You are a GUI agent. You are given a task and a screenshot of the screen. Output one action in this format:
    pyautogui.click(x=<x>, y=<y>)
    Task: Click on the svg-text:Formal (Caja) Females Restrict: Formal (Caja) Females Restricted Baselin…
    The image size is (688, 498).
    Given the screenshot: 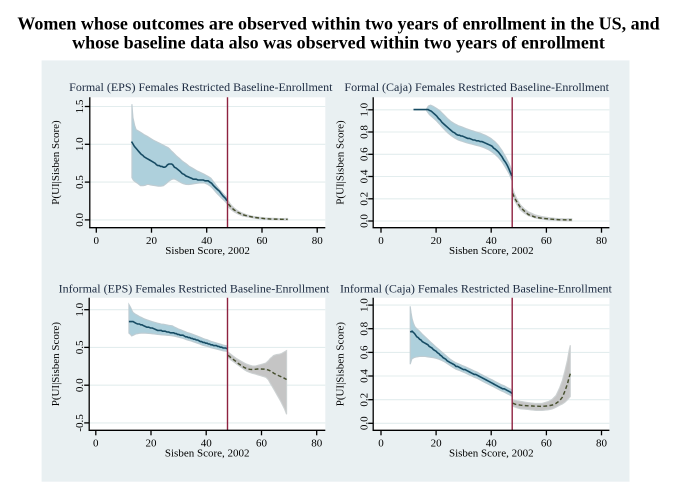 What is the action you would take?
    pyautogui.click(x=476, y=87)
    